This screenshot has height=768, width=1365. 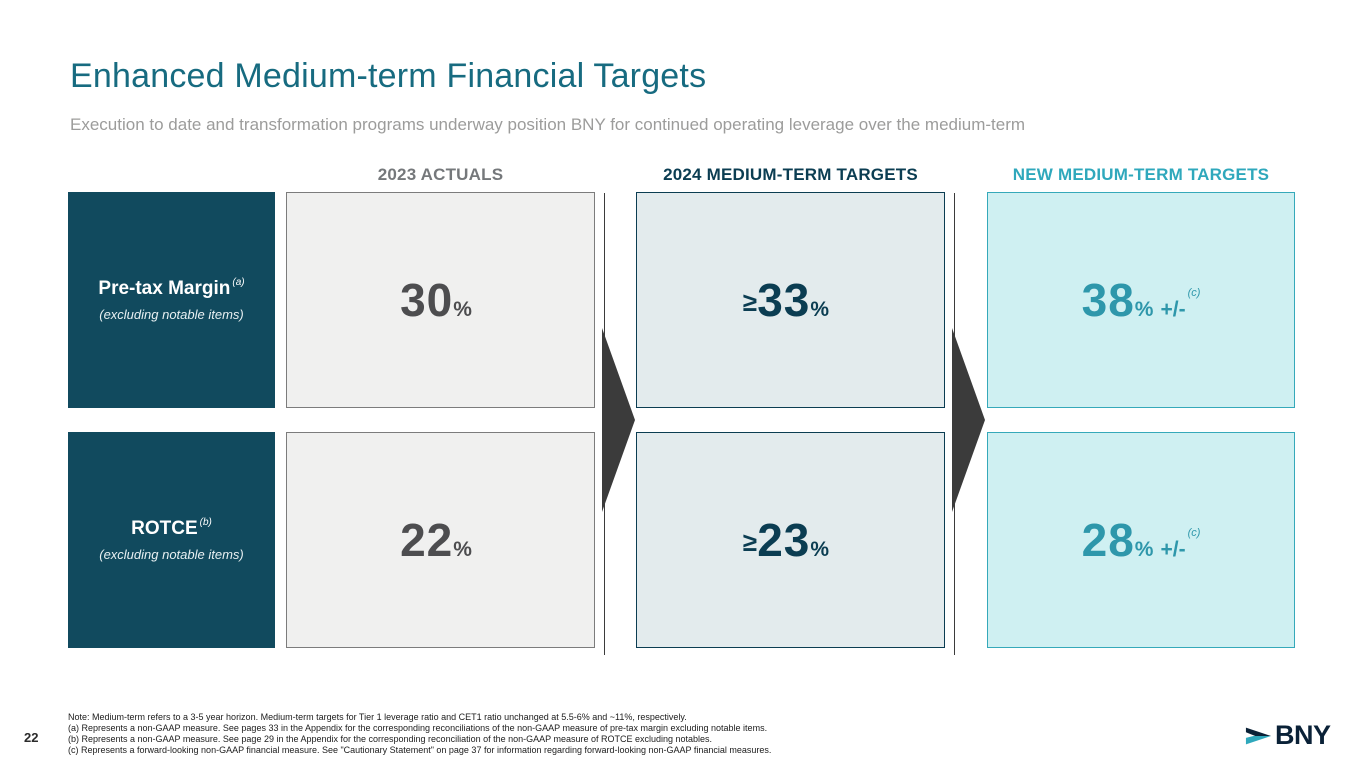 What do you see at coordinates (164, 288) in the screenshot?
I see `metric-label: Pre-tax Margin` at bounding box center [164, 288].